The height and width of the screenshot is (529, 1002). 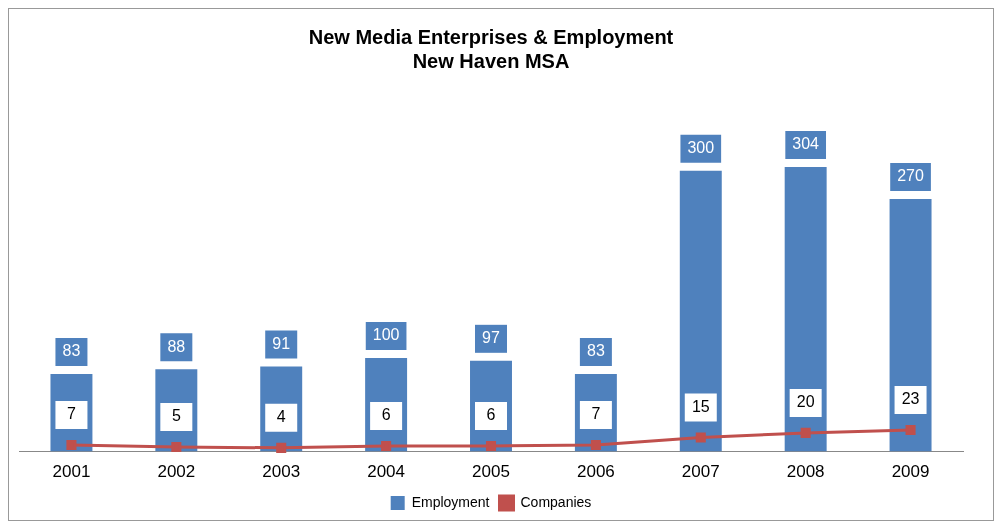 What do you see at coordinates (910, 472) in the screenshot?
I see `x-tick-label: 2009` at bounding box center [910, 472].